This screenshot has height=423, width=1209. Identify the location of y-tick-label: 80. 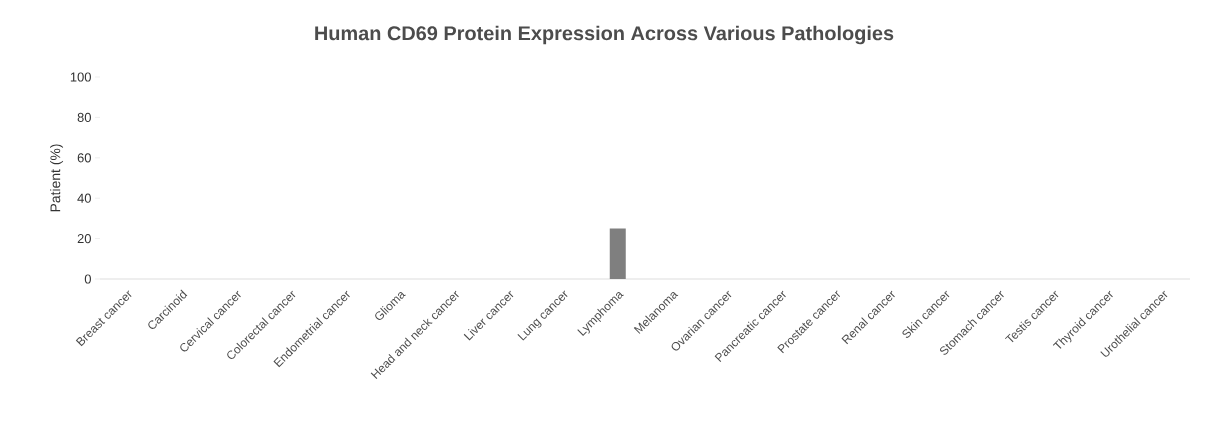
(84, 117).